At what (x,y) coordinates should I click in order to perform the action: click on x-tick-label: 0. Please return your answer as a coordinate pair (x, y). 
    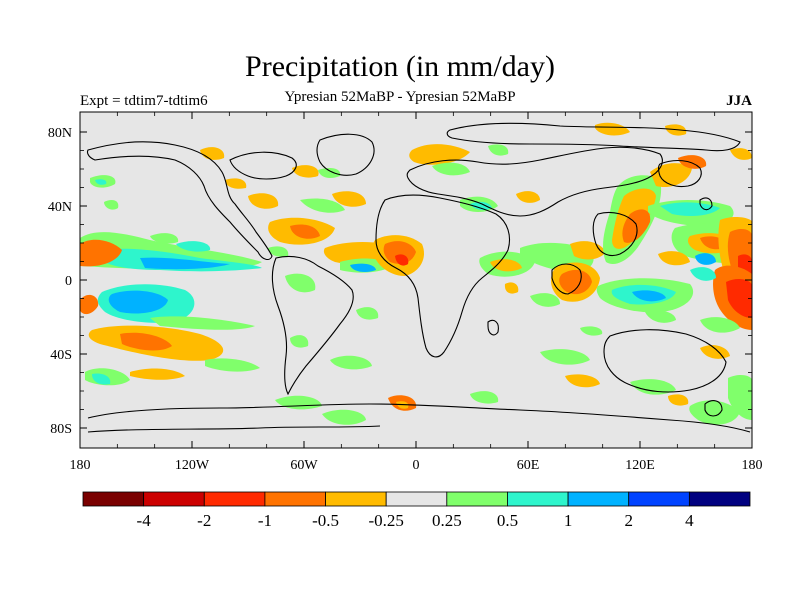
    Looking at the image, I should click on (416, 465).